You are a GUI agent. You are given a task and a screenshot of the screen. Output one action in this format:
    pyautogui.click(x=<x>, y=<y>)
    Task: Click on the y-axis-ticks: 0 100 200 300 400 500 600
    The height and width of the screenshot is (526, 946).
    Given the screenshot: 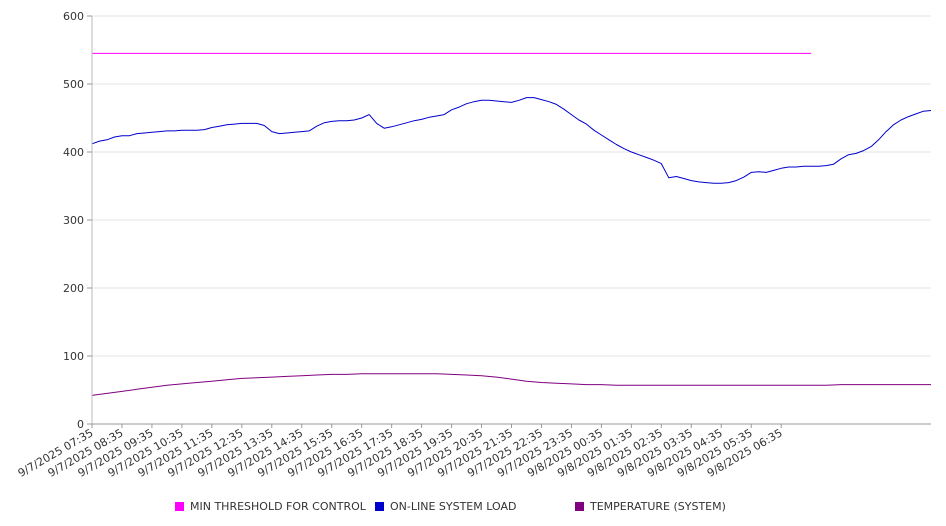 What is the action you would take?
    pyautogui.click(x=77, y=220)
    